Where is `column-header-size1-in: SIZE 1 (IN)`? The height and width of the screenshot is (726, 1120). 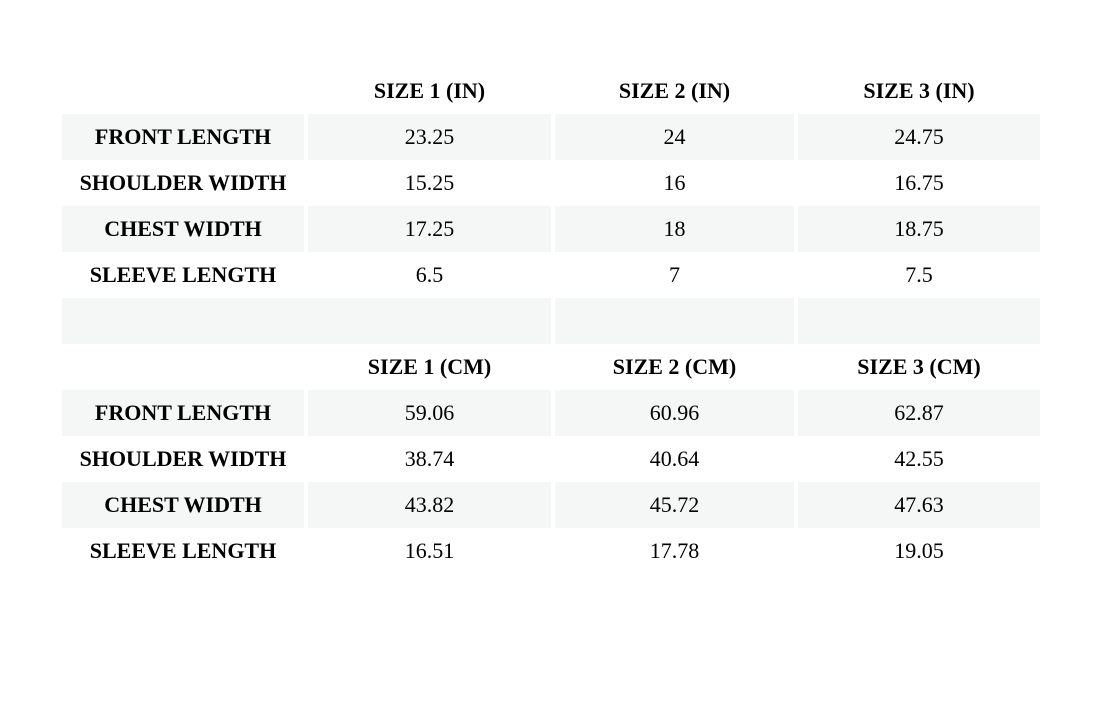
column-header-size1-in: SIZE 1 (IN) is located at coordinates (429, 91).